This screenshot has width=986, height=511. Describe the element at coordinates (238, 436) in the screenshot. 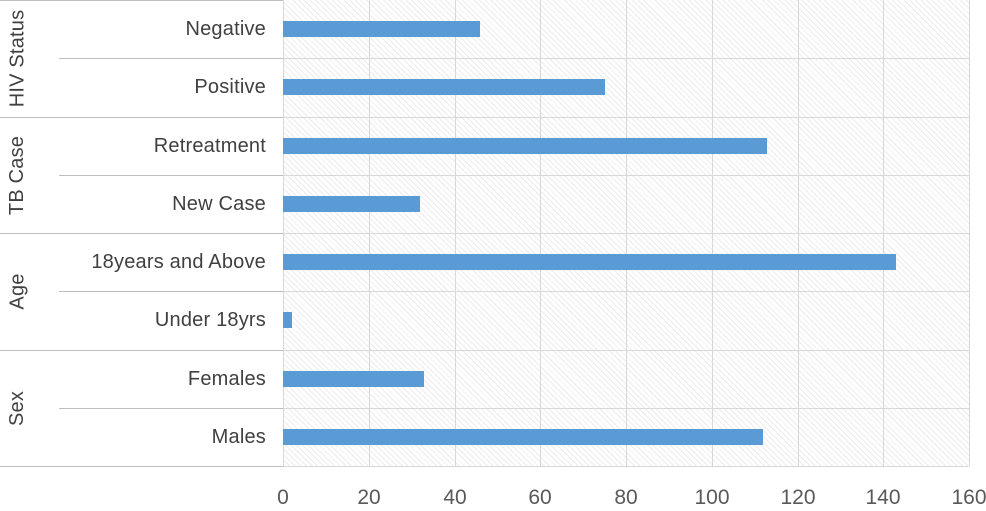

I see `category-label-males: Males` at that location.